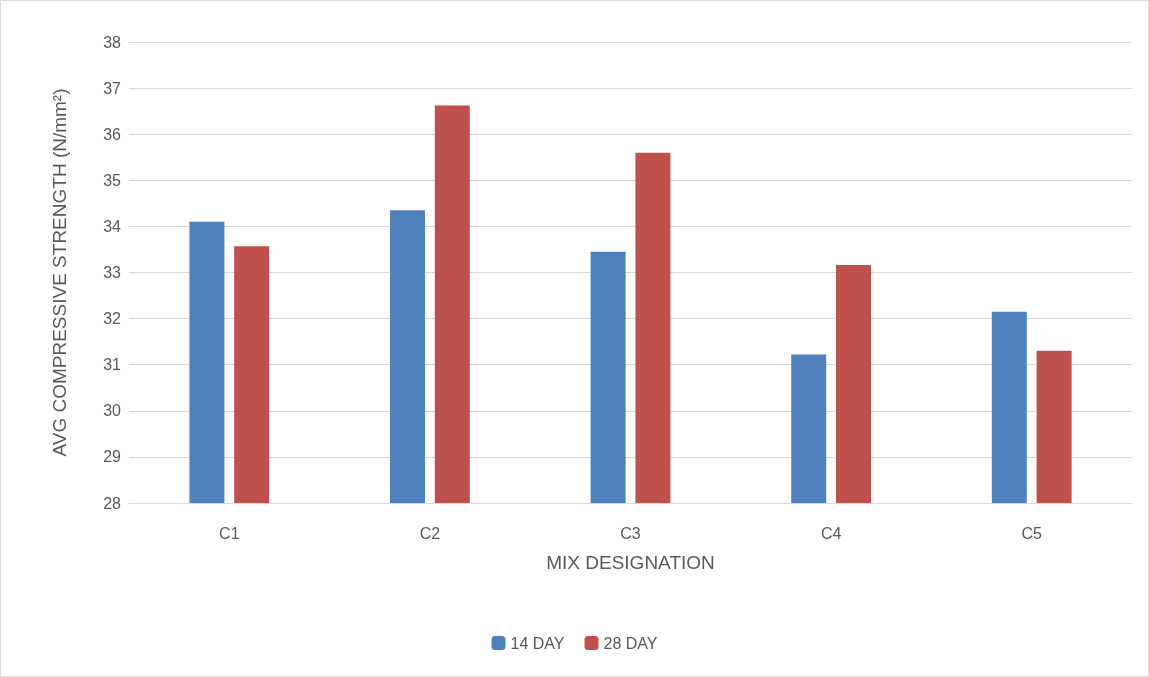  What do you see at coordinates (537, 643) in the screenshot?
I see `legend-label: 14 DAY` at bounding box center [537, 643].